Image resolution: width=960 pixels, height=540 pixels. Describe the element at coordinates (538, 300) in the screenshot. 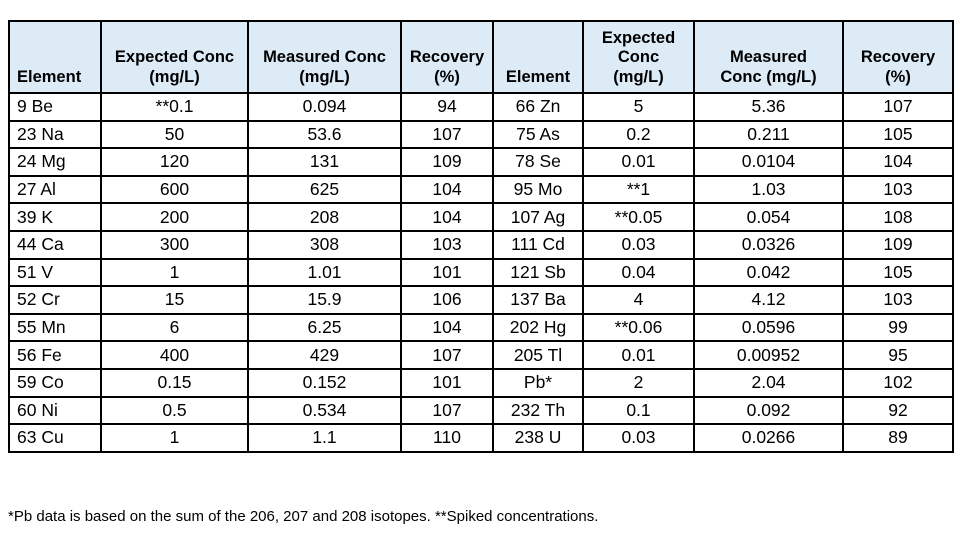

I see `right-element-cell: 137 Ba` at that location.